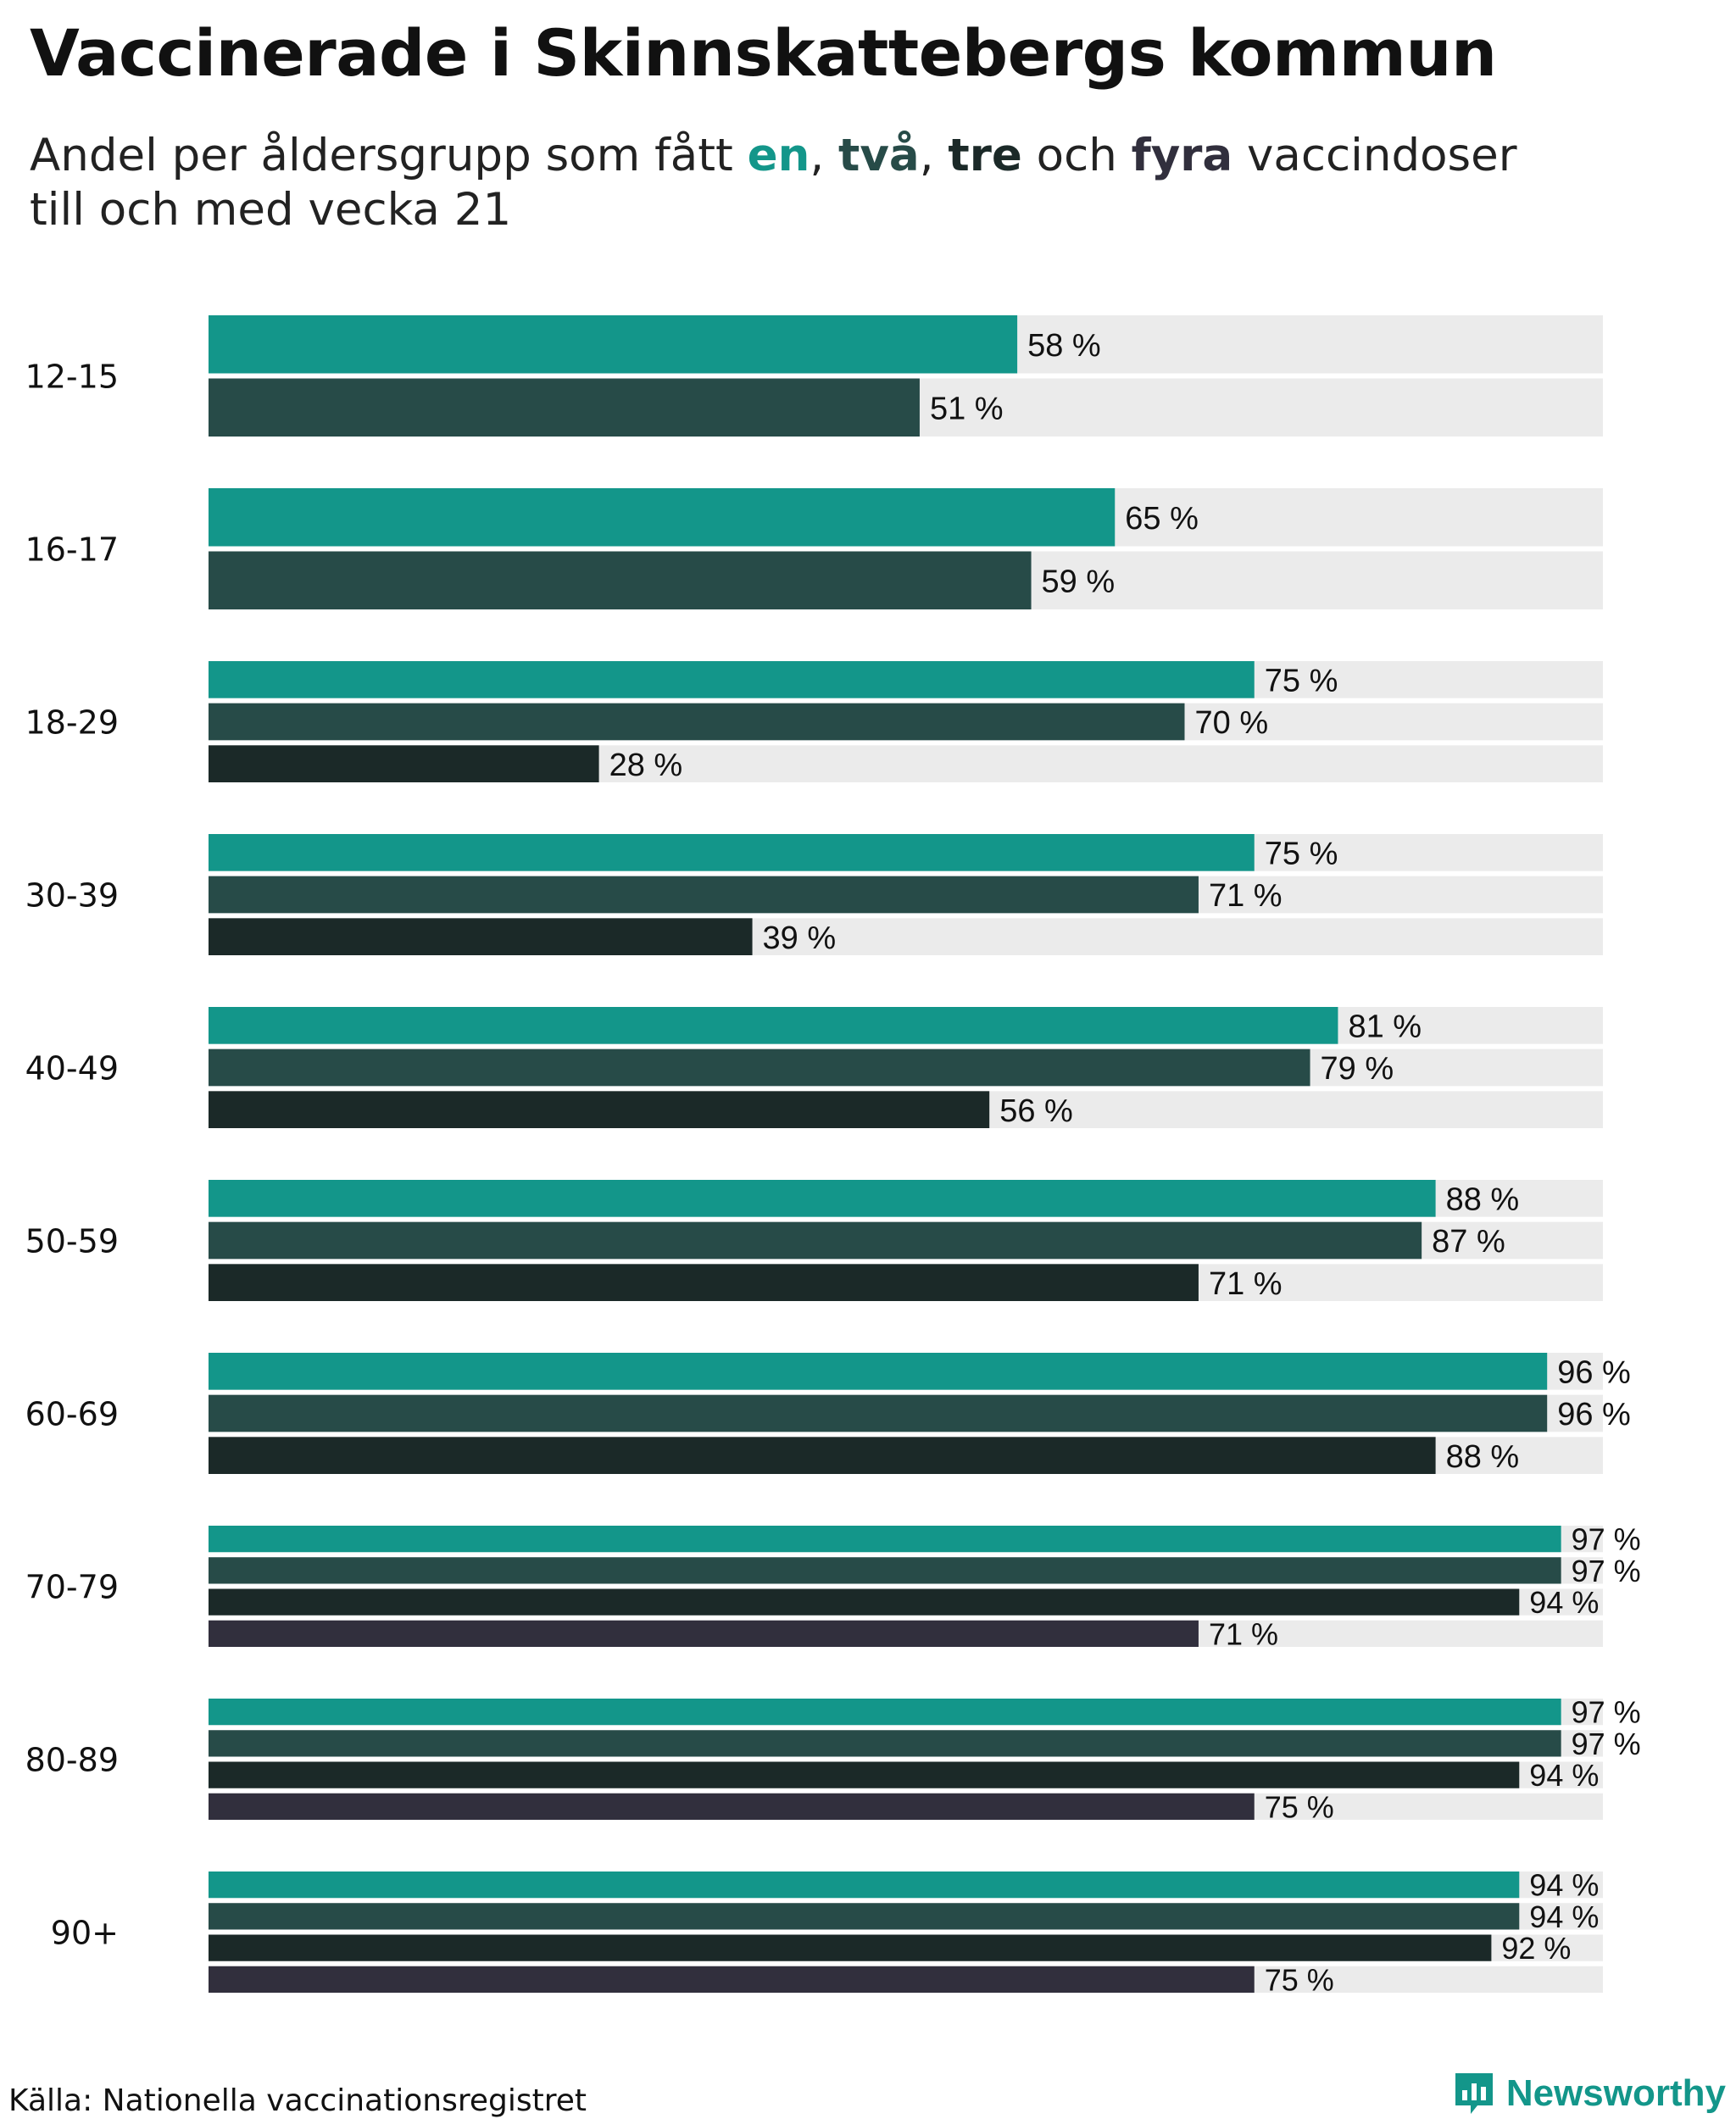  What do you see at coordinates (297, 2100) in the screenshot?
I see `source-note: Källa: Nationella vaccinationsregistret` at bounding box center [297, 2100].